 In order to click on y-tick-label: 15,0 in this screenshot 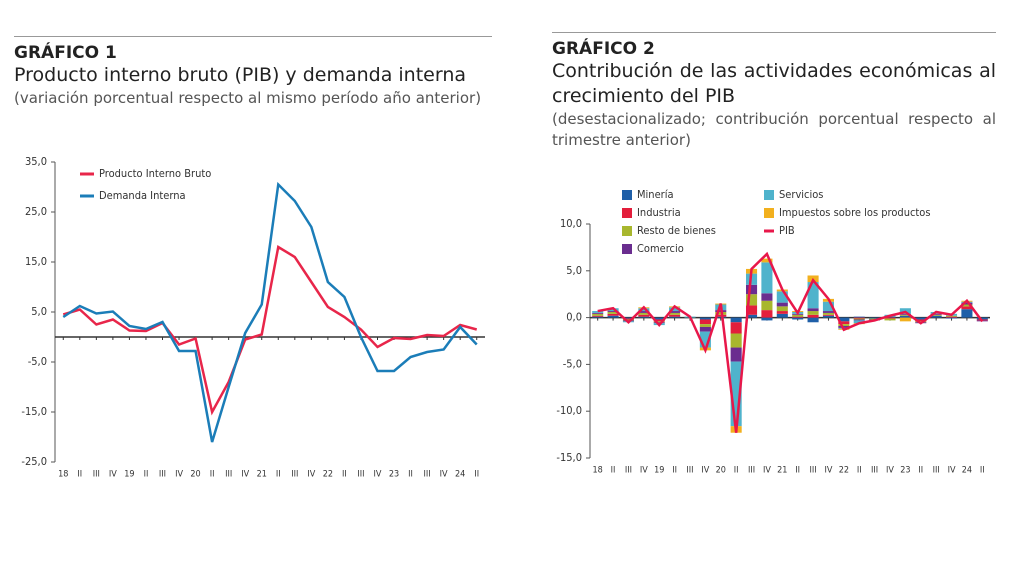, I will do `click(36, 261)`.